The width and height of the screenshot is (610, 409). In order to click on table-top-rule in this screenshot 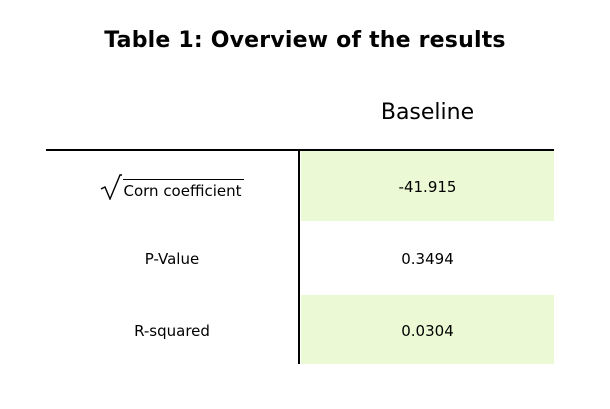, I will do `click(300, 150)`.